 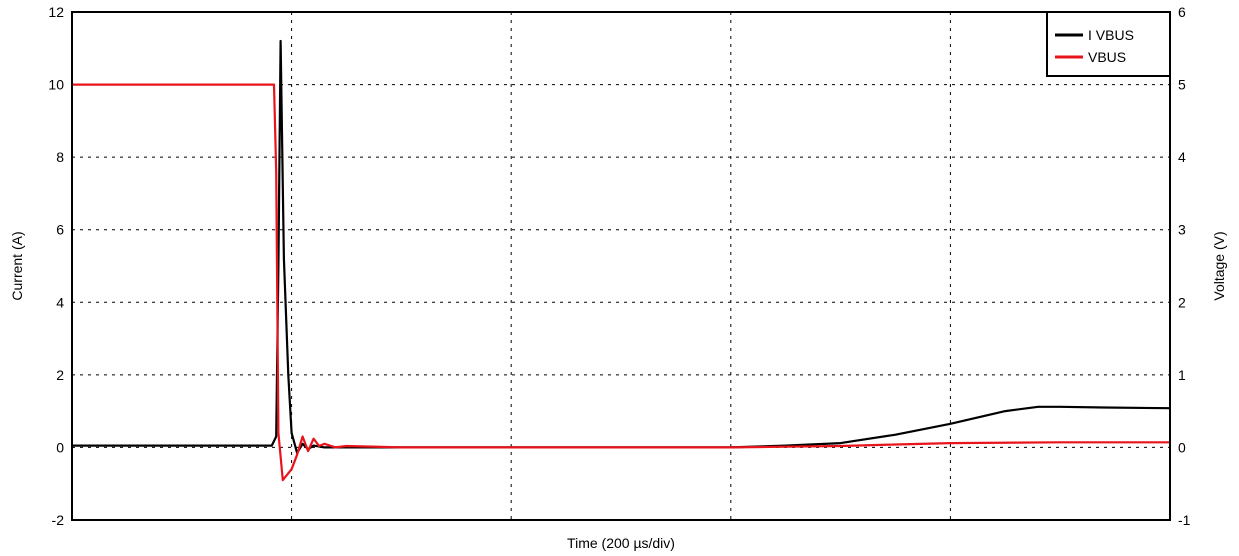 What do you see at coordinates (1184, 520) in the screenshot?
I see `y-tick-right-label: -1` at bounding box center [1184, 520].